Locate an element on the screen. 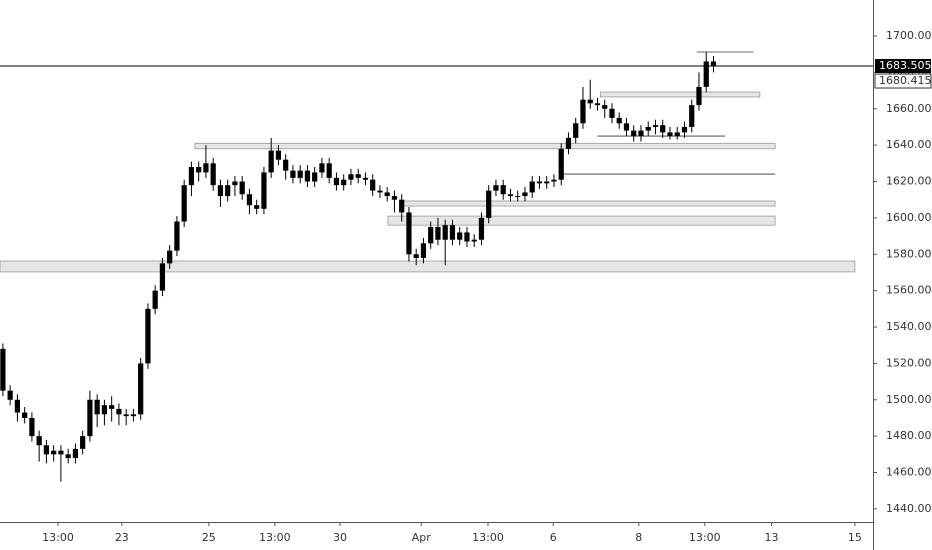 The image size is (932, 550). y-tick-label: 1520.000 is located at coordinates (909, 362).